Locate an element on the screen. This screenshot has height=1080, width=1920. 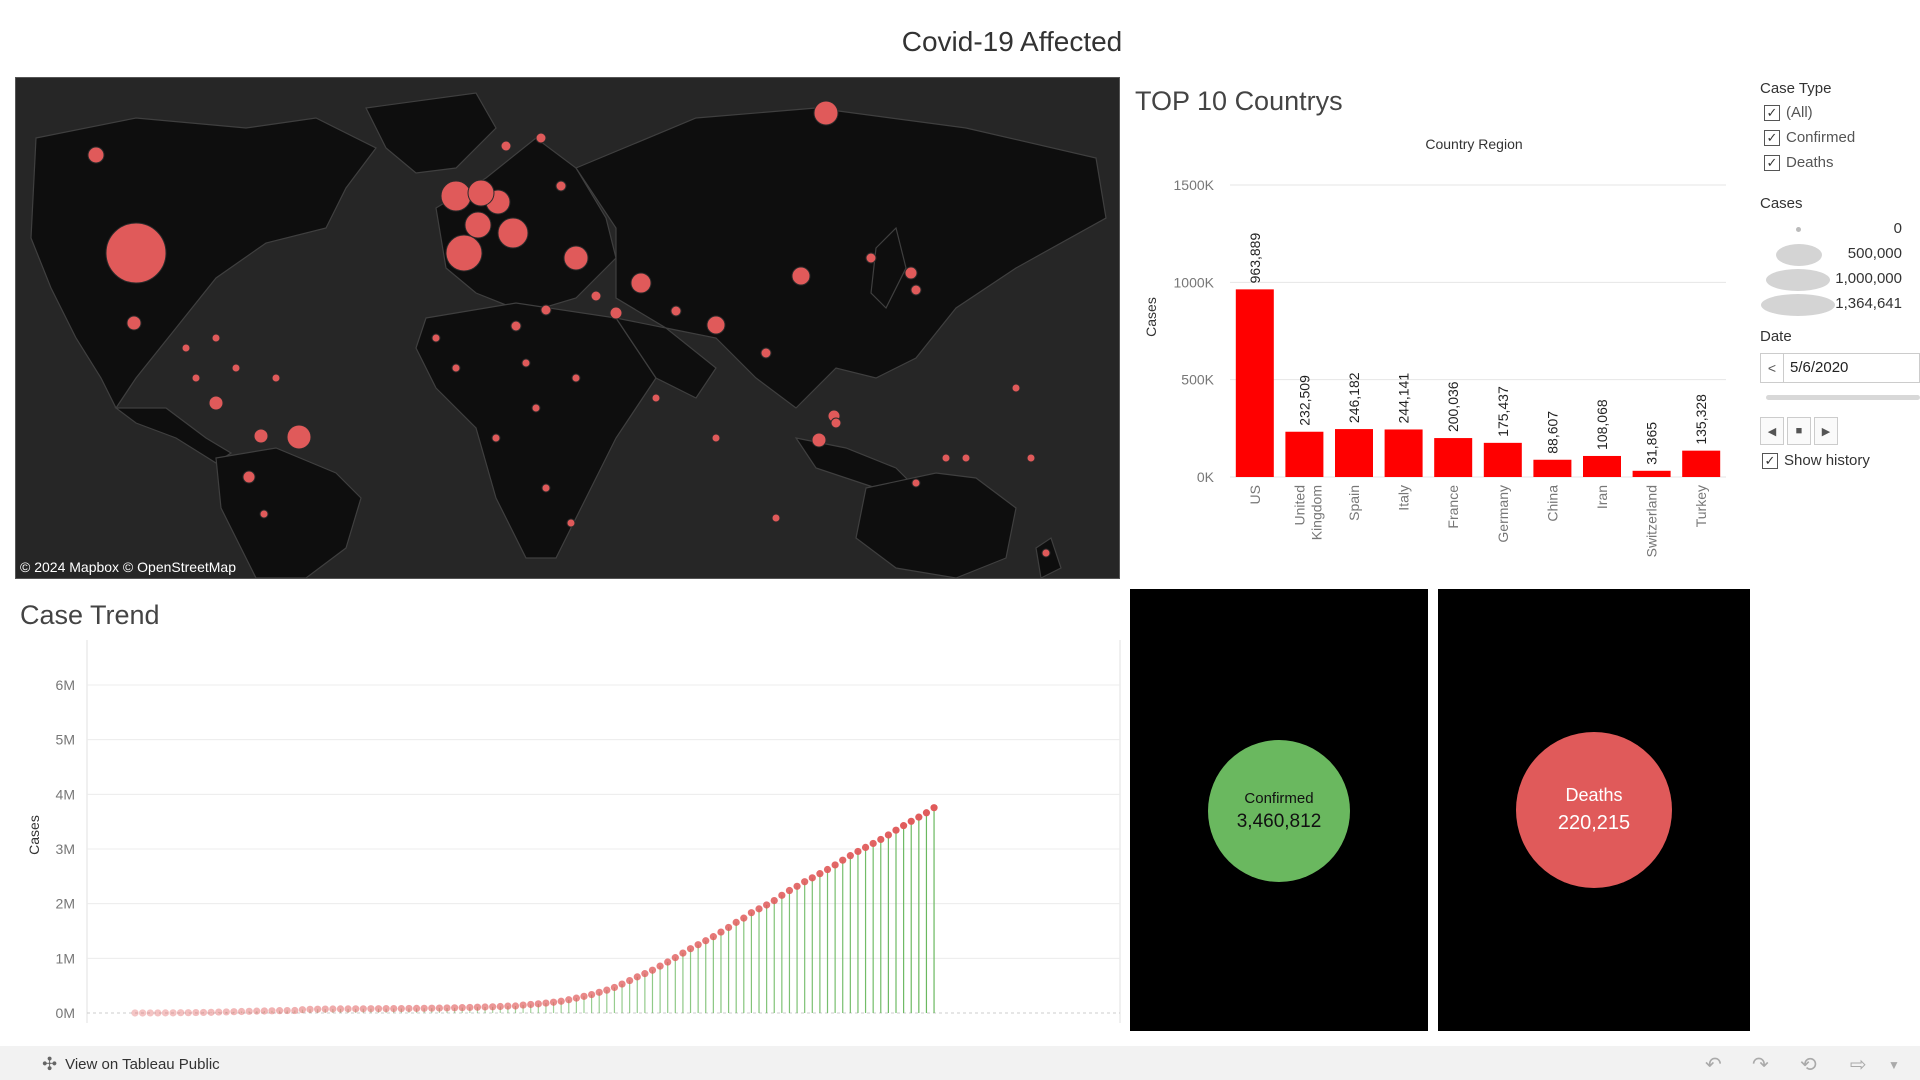
bar-iran is located at coordinates (1602, 466).